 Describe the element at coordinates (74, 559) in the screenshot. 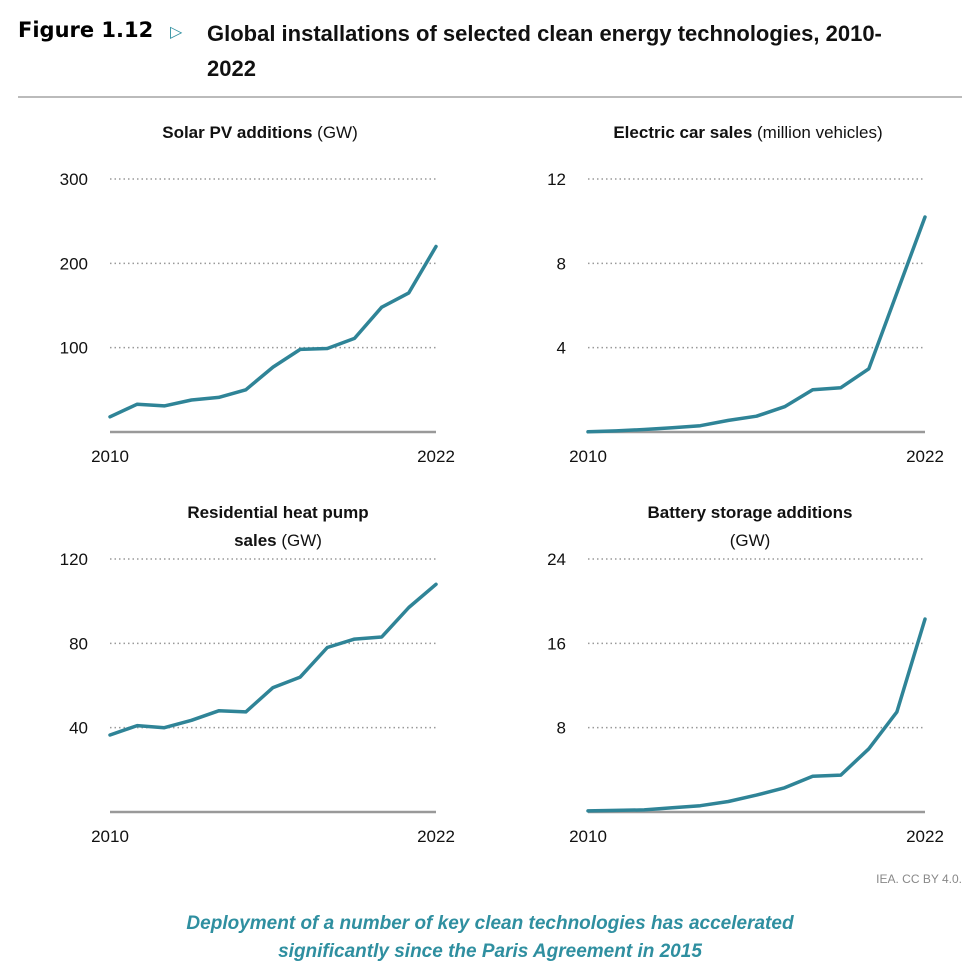

I see `y-tick-label: 120` at that location.